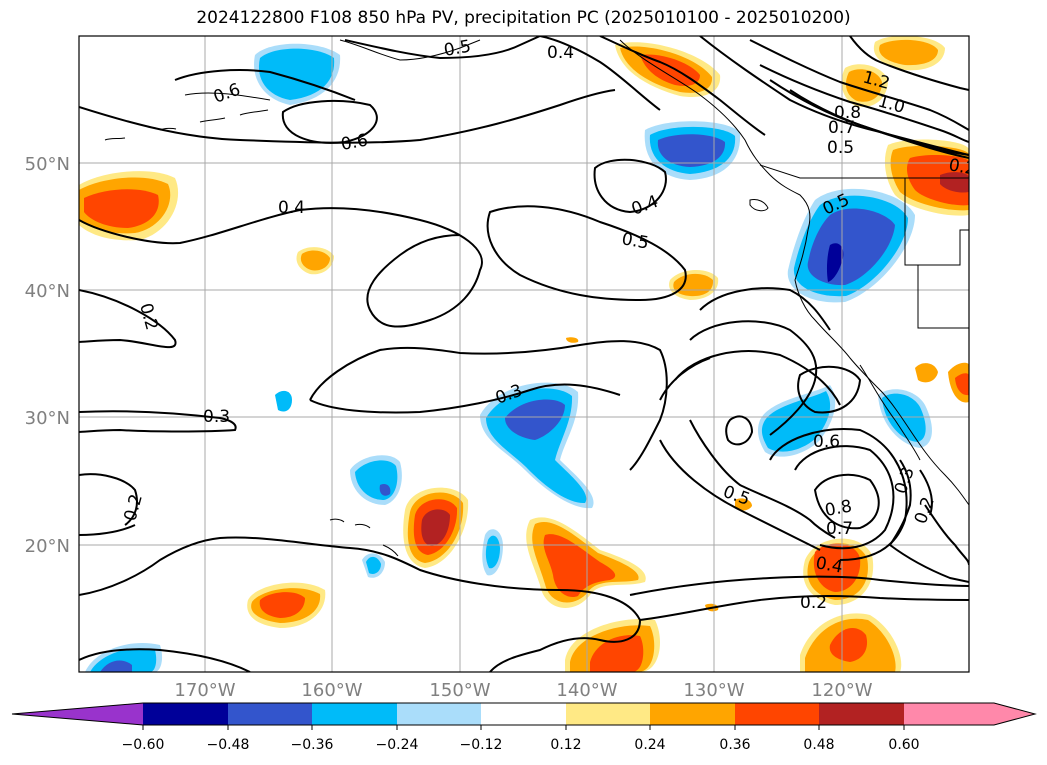 The width and height of the screenshot is (1047, 765). What do you see at coordinates (565, 745) in the screenshot?
I see `colorbar-tick: 0.12` at bounding box center [565, 745].